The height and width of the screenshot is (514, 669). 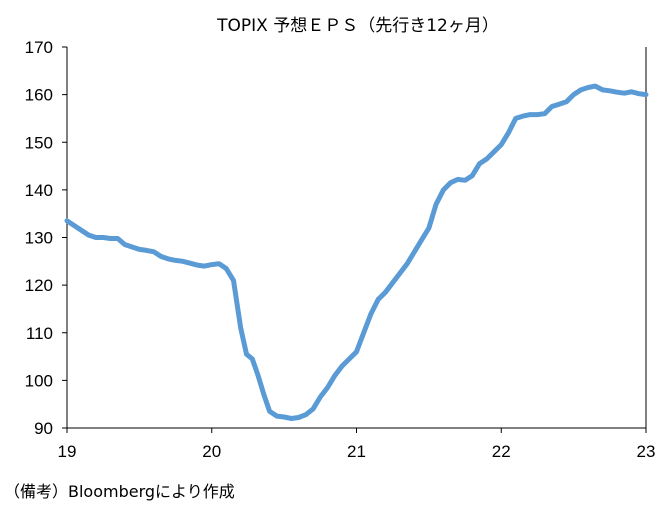 I want to click on source-note: （備考）Bloombergにより作成, so click(x=119, y=491).